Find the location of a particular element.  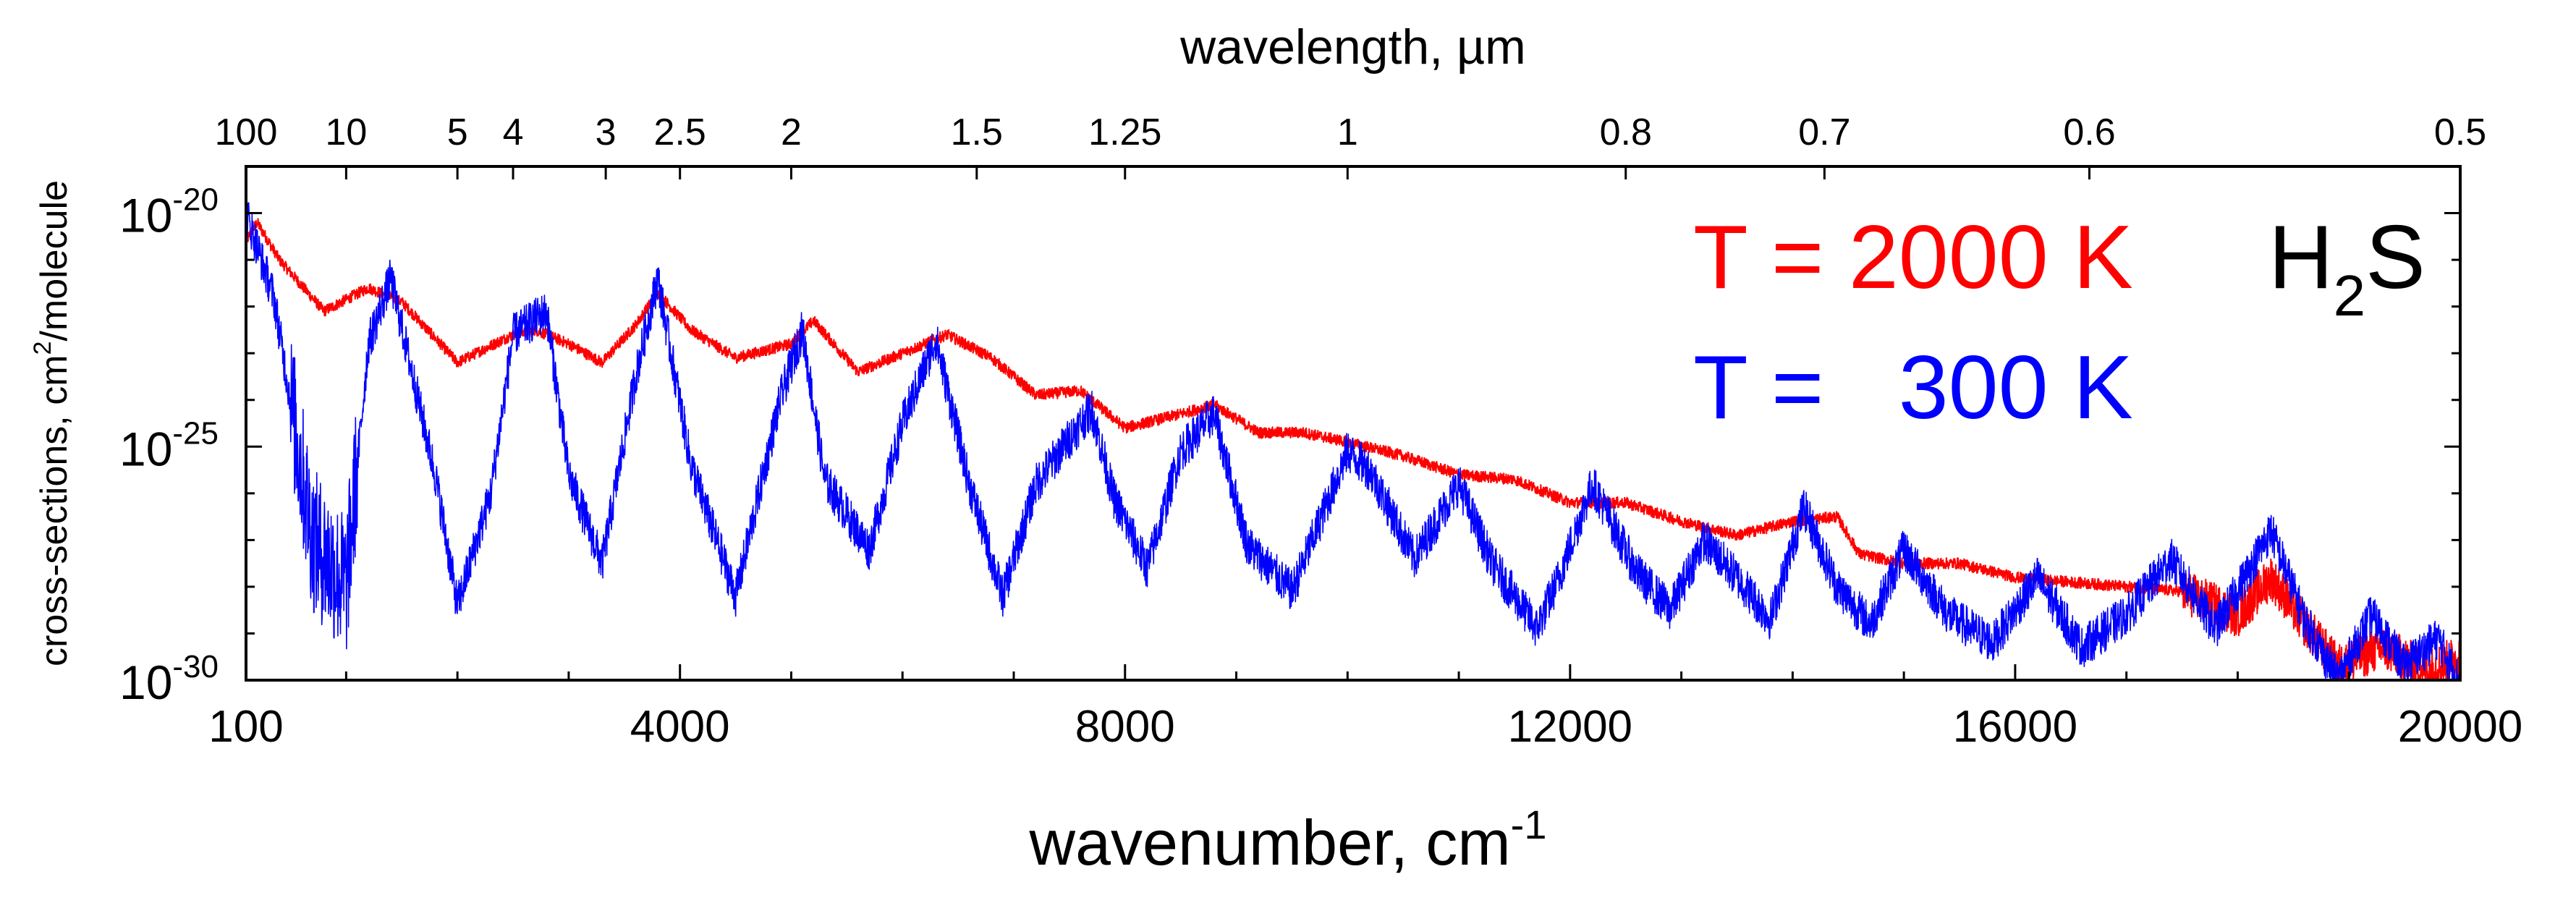

top-tick-label: 10 is located at coordinates (346, 132).